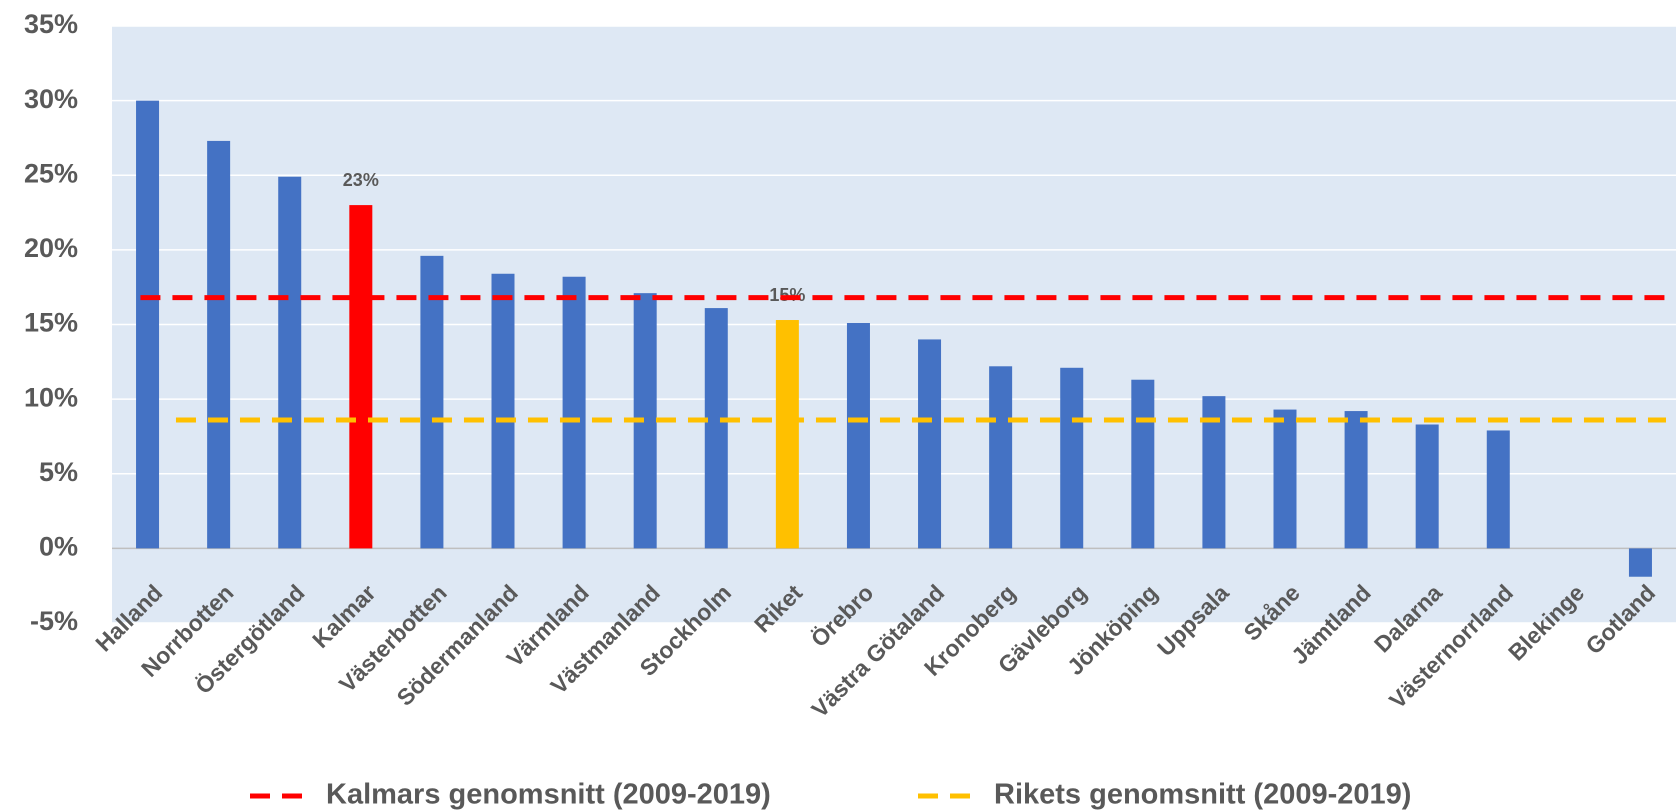 This screenshot has height=810, width=1676. Describe the element at coordinates (548, 794) in the screenshot. I see `legend-label: Kalmars genomsnitt (2009-2019)` at that location.